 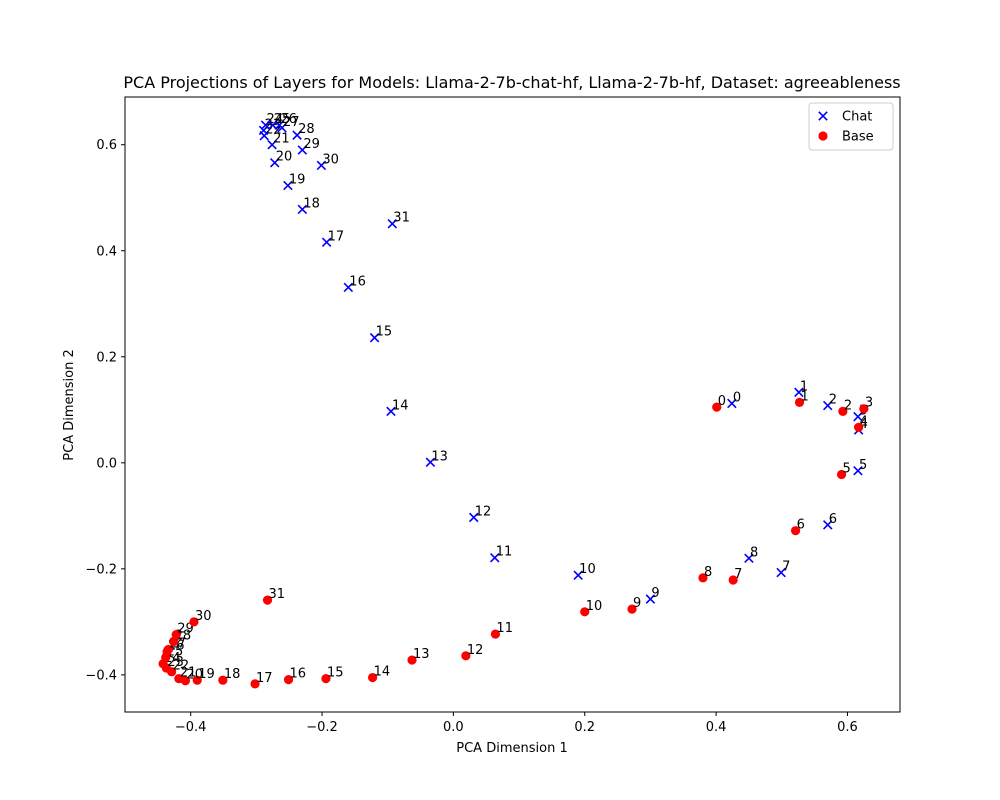 What do you see at coordinates (847, 727) in the screenshot?
I see `x-tick-label: 0.6` at bounding box center [847, 727].